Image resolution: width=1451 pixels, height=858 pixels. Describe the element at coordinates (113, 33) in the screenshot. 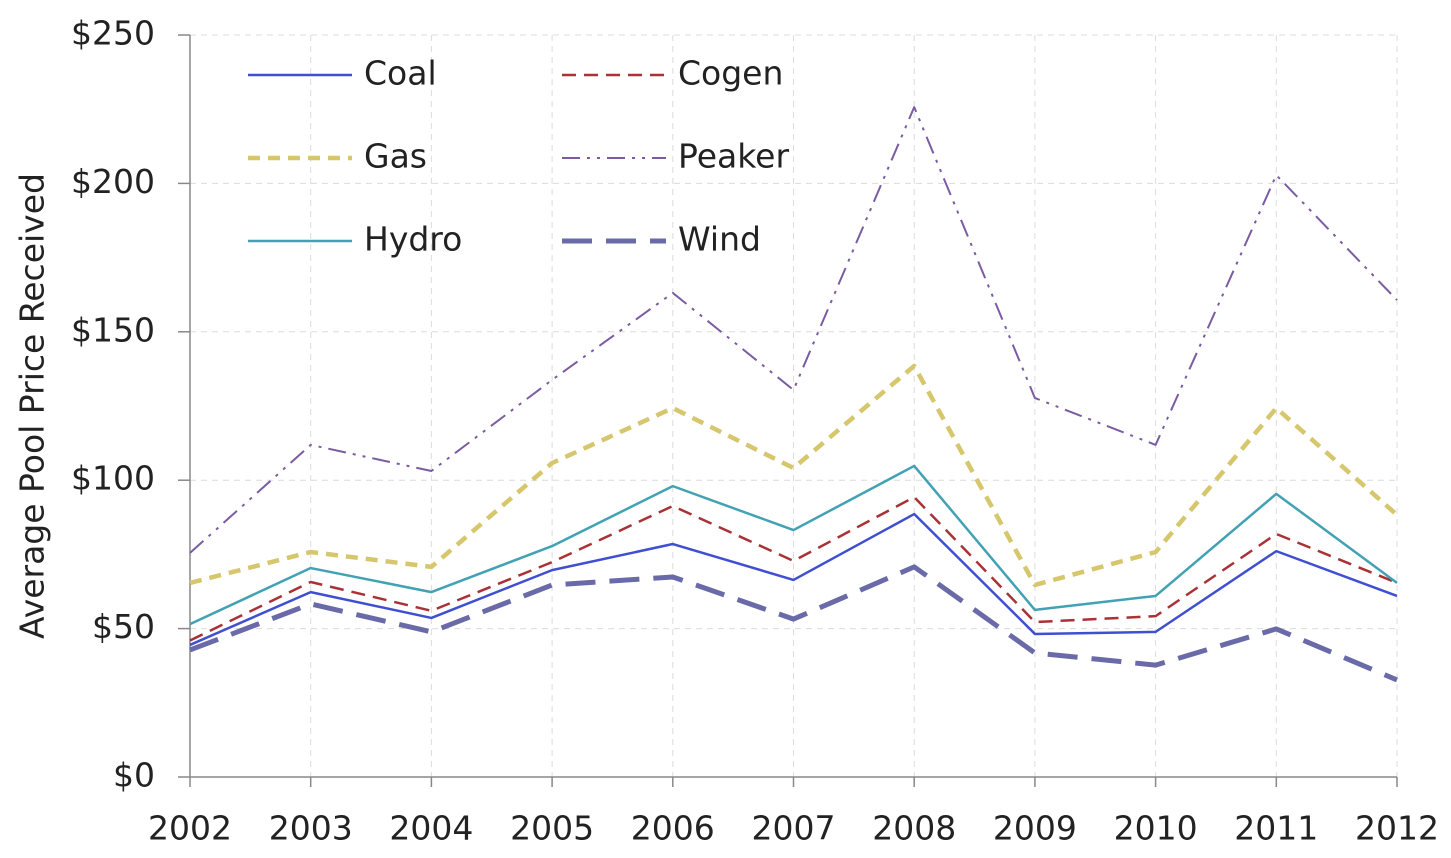

I see `y-tick-label: $250` at that location.